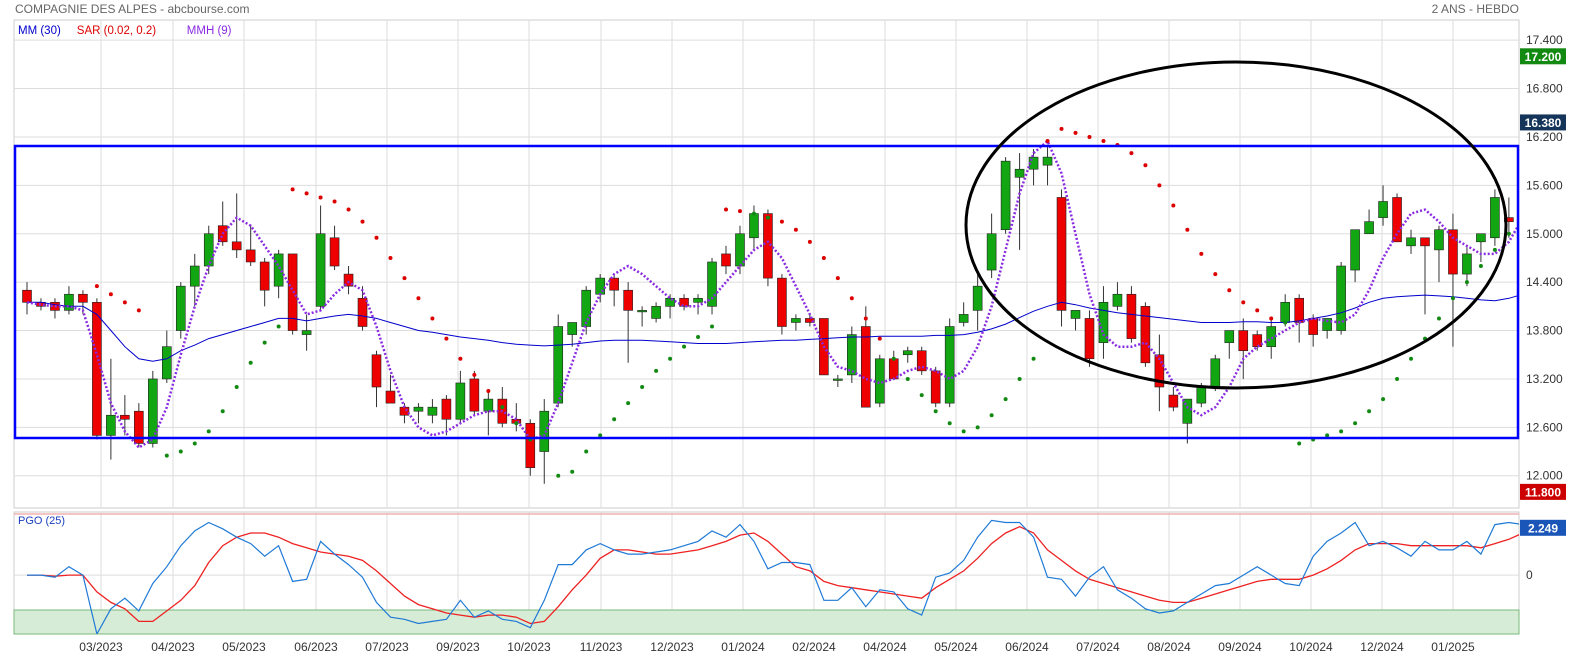 The width and height of the screenshot is (1573, 660). What do you see at coordinates (1098, 647) in the screenshot?
I see `x-tick-label: 07/2024` at bounding box center [1098, 647].